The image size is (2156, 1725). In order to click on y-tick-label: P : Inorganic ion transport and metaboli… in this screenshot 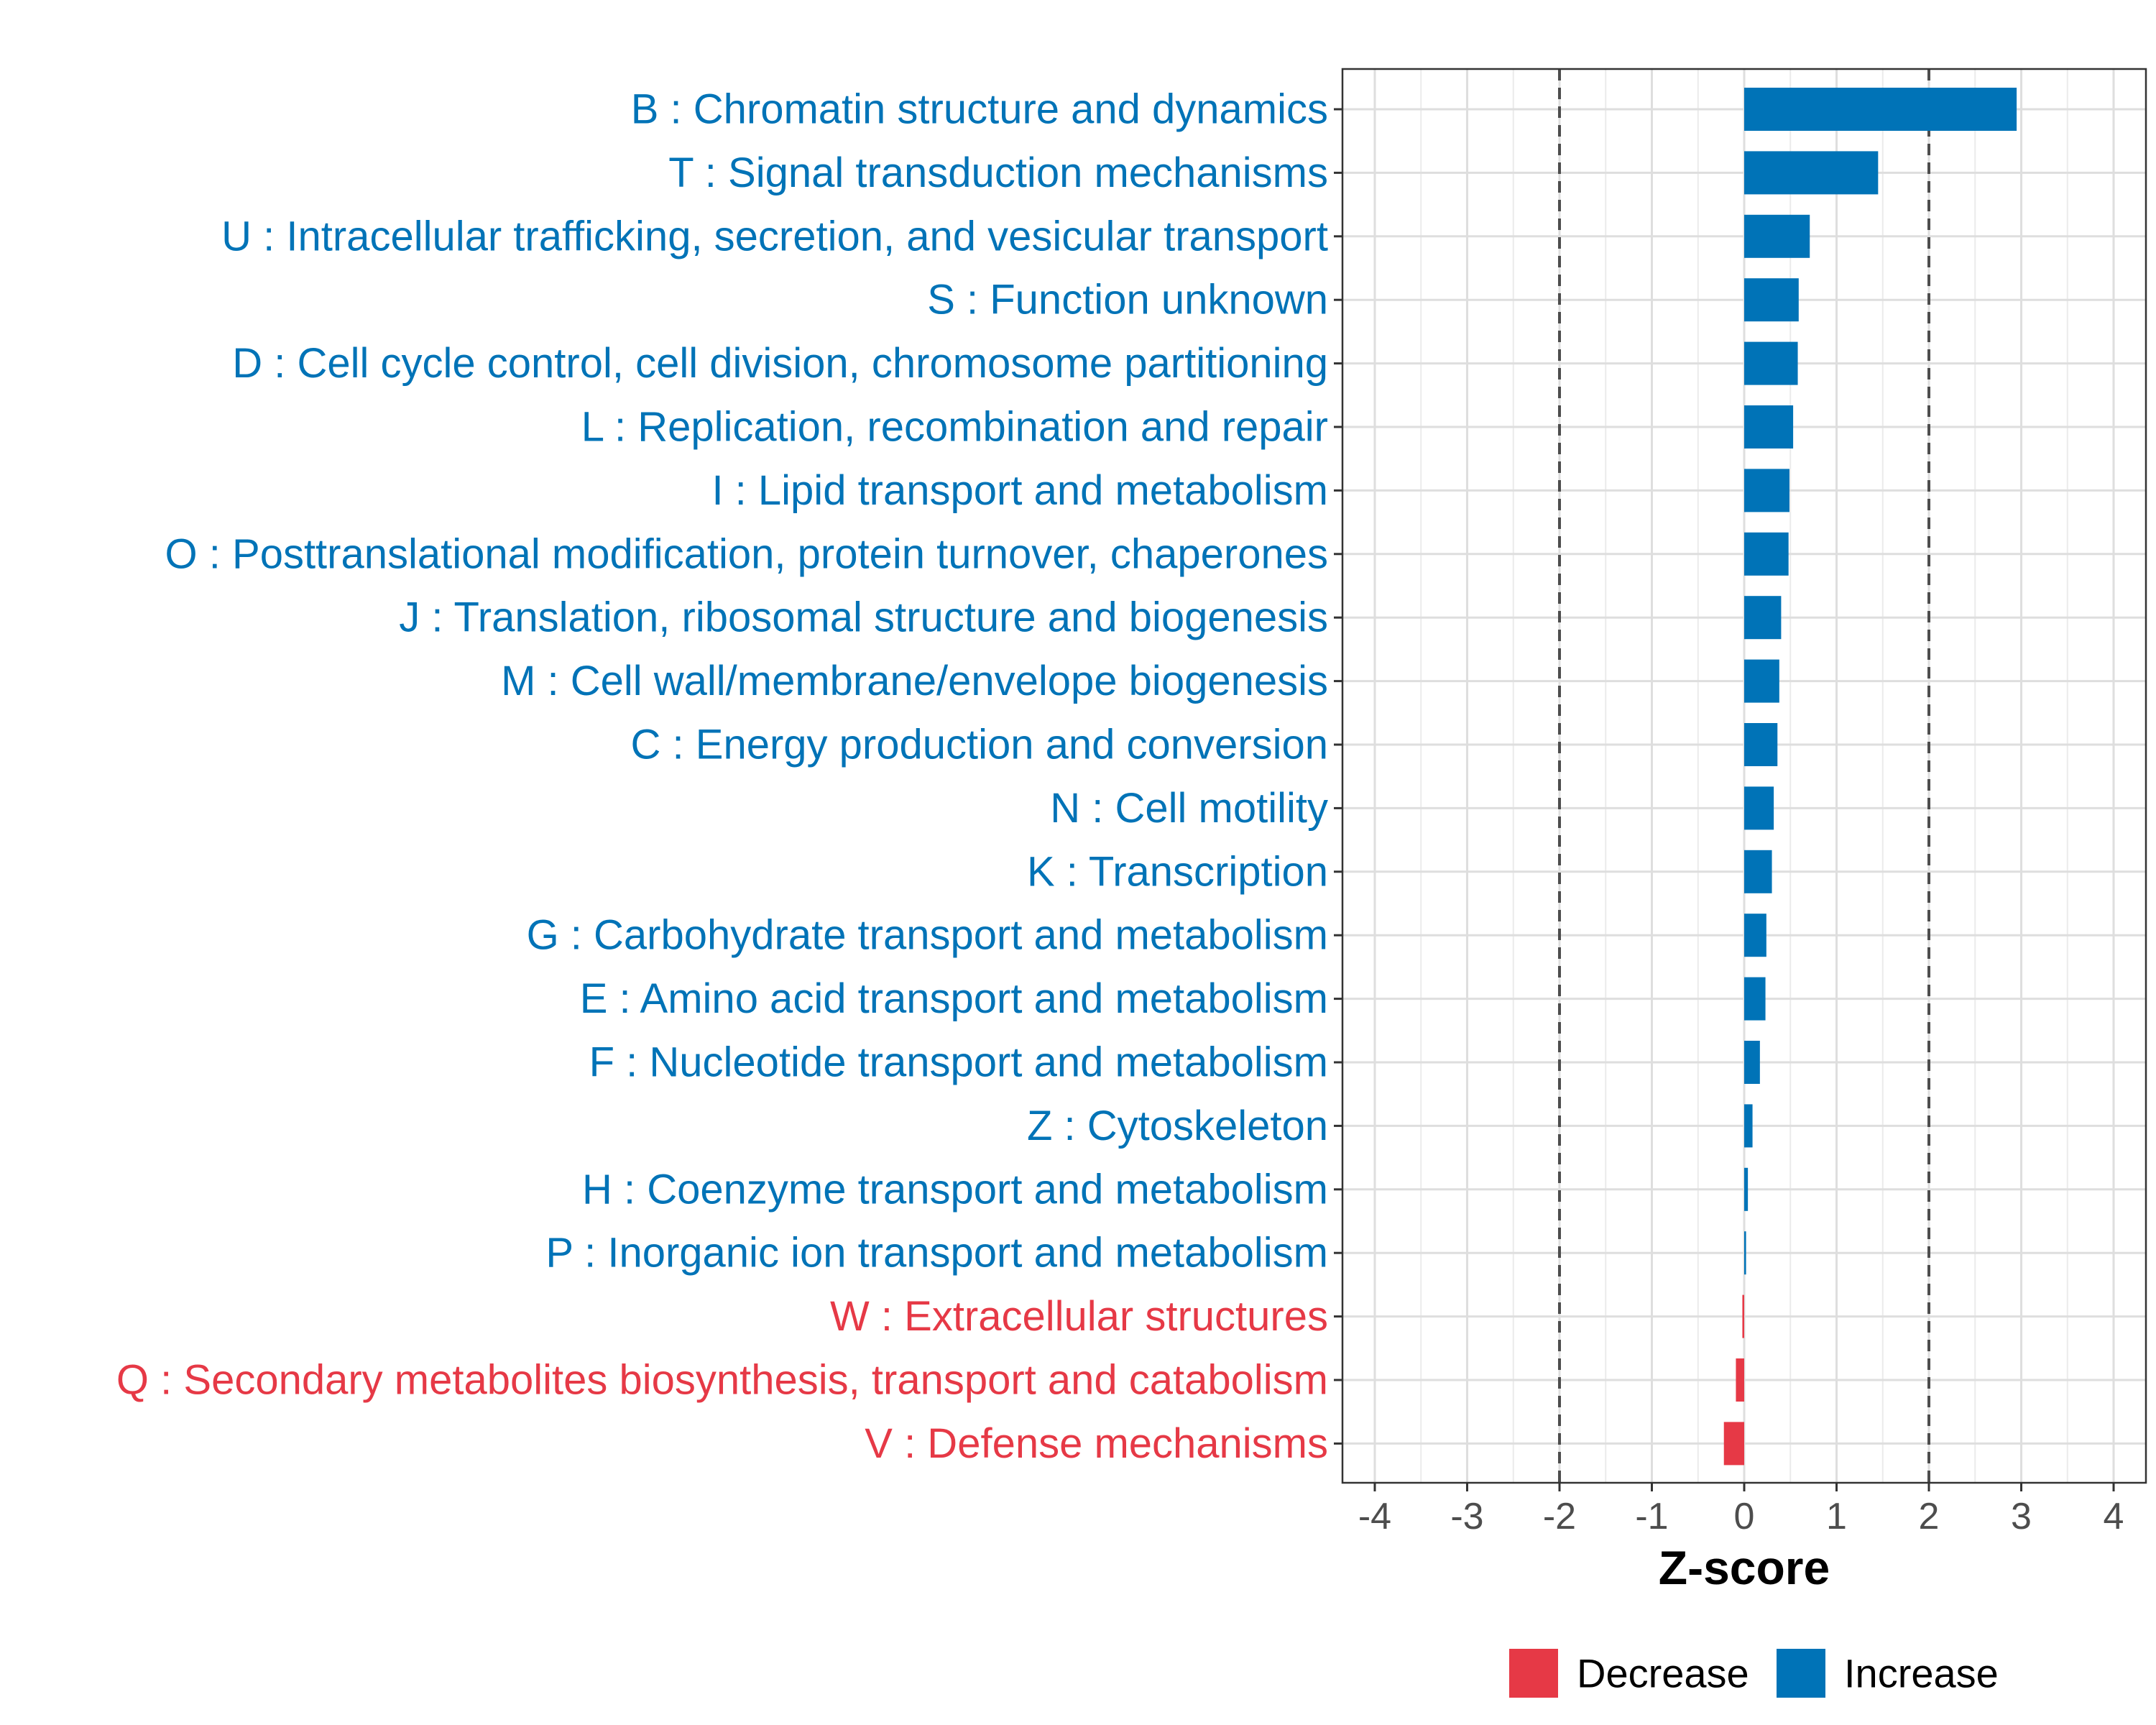, I will do `click(937, 1253)`.